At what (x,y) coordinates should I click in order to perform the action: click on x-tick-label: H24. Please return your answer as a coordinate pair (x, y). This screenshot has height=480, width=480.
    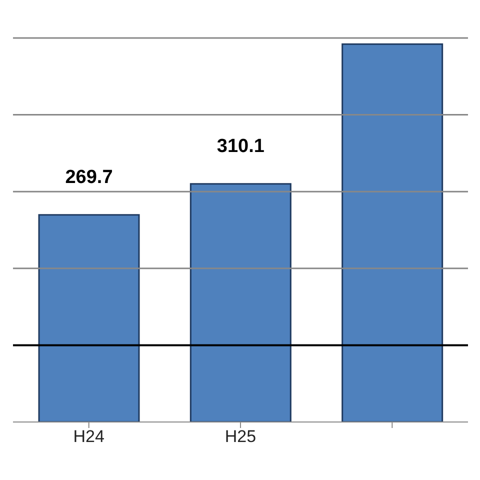
    Looking at the image, I should click on (88, 436).